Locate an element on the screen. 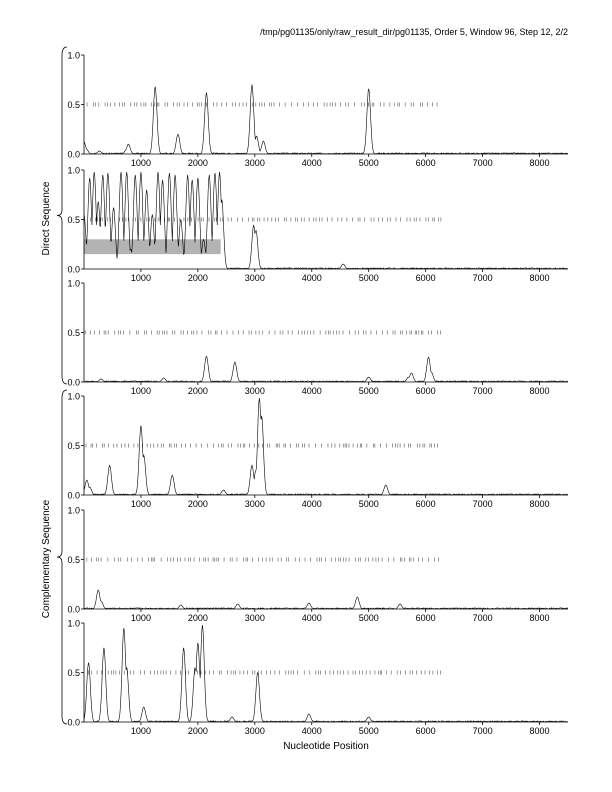 The width and height of the screenshot is (612, 792). sequence-groups: Direct Sequence Complementary Sequence is located at coordinates (54, 385).